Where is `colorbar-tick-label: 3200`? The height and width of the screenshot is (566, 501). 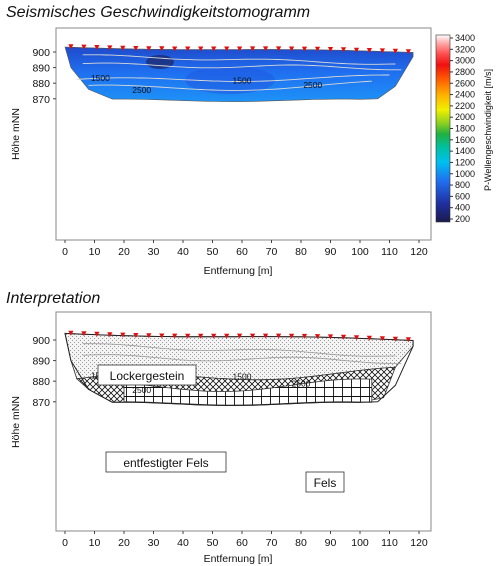 colorbar-tick-label: 3200 is located at coordinates (465, 49).